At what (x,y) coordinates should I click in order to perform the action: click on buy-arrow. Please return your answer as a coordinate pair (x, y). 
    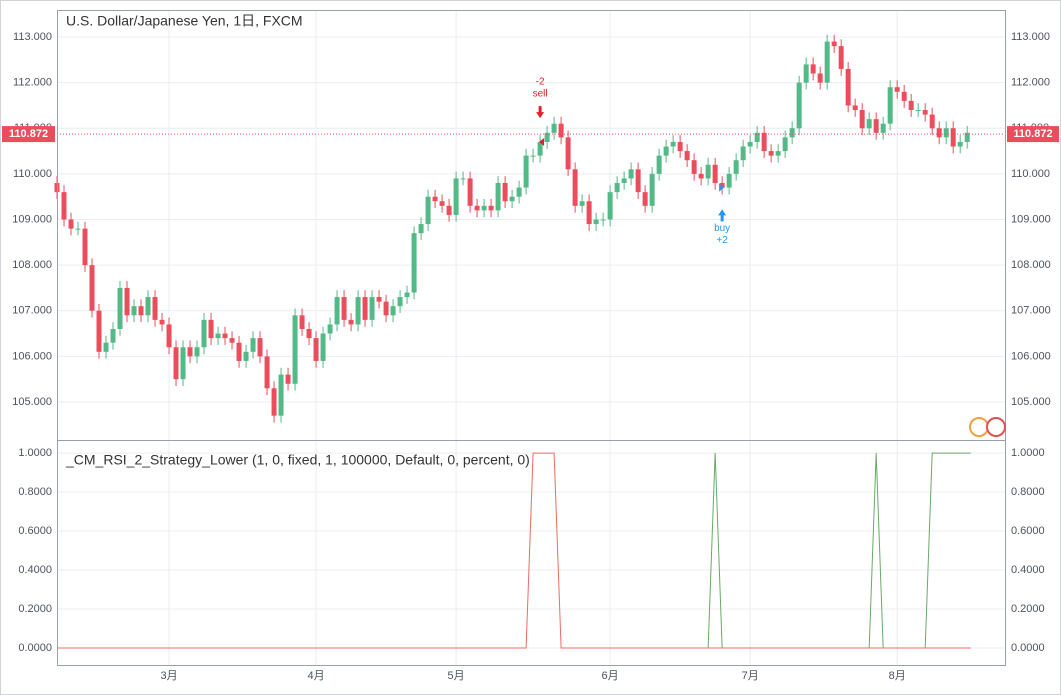
    Looking at the image, I should click on (722, 215).